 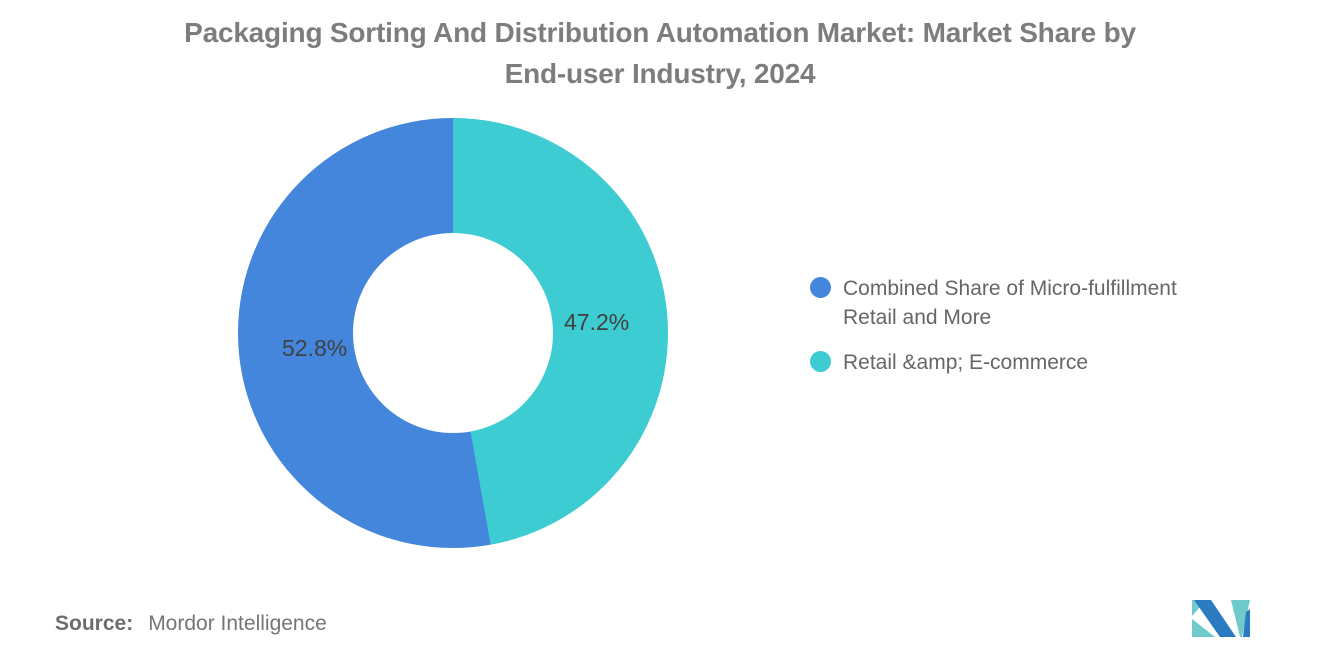 What do you see at coordinates (597, 322) in the screenshot?
I see `slice-label-retail-ecommerce: 47.2%` at bounding box center [597, 322].